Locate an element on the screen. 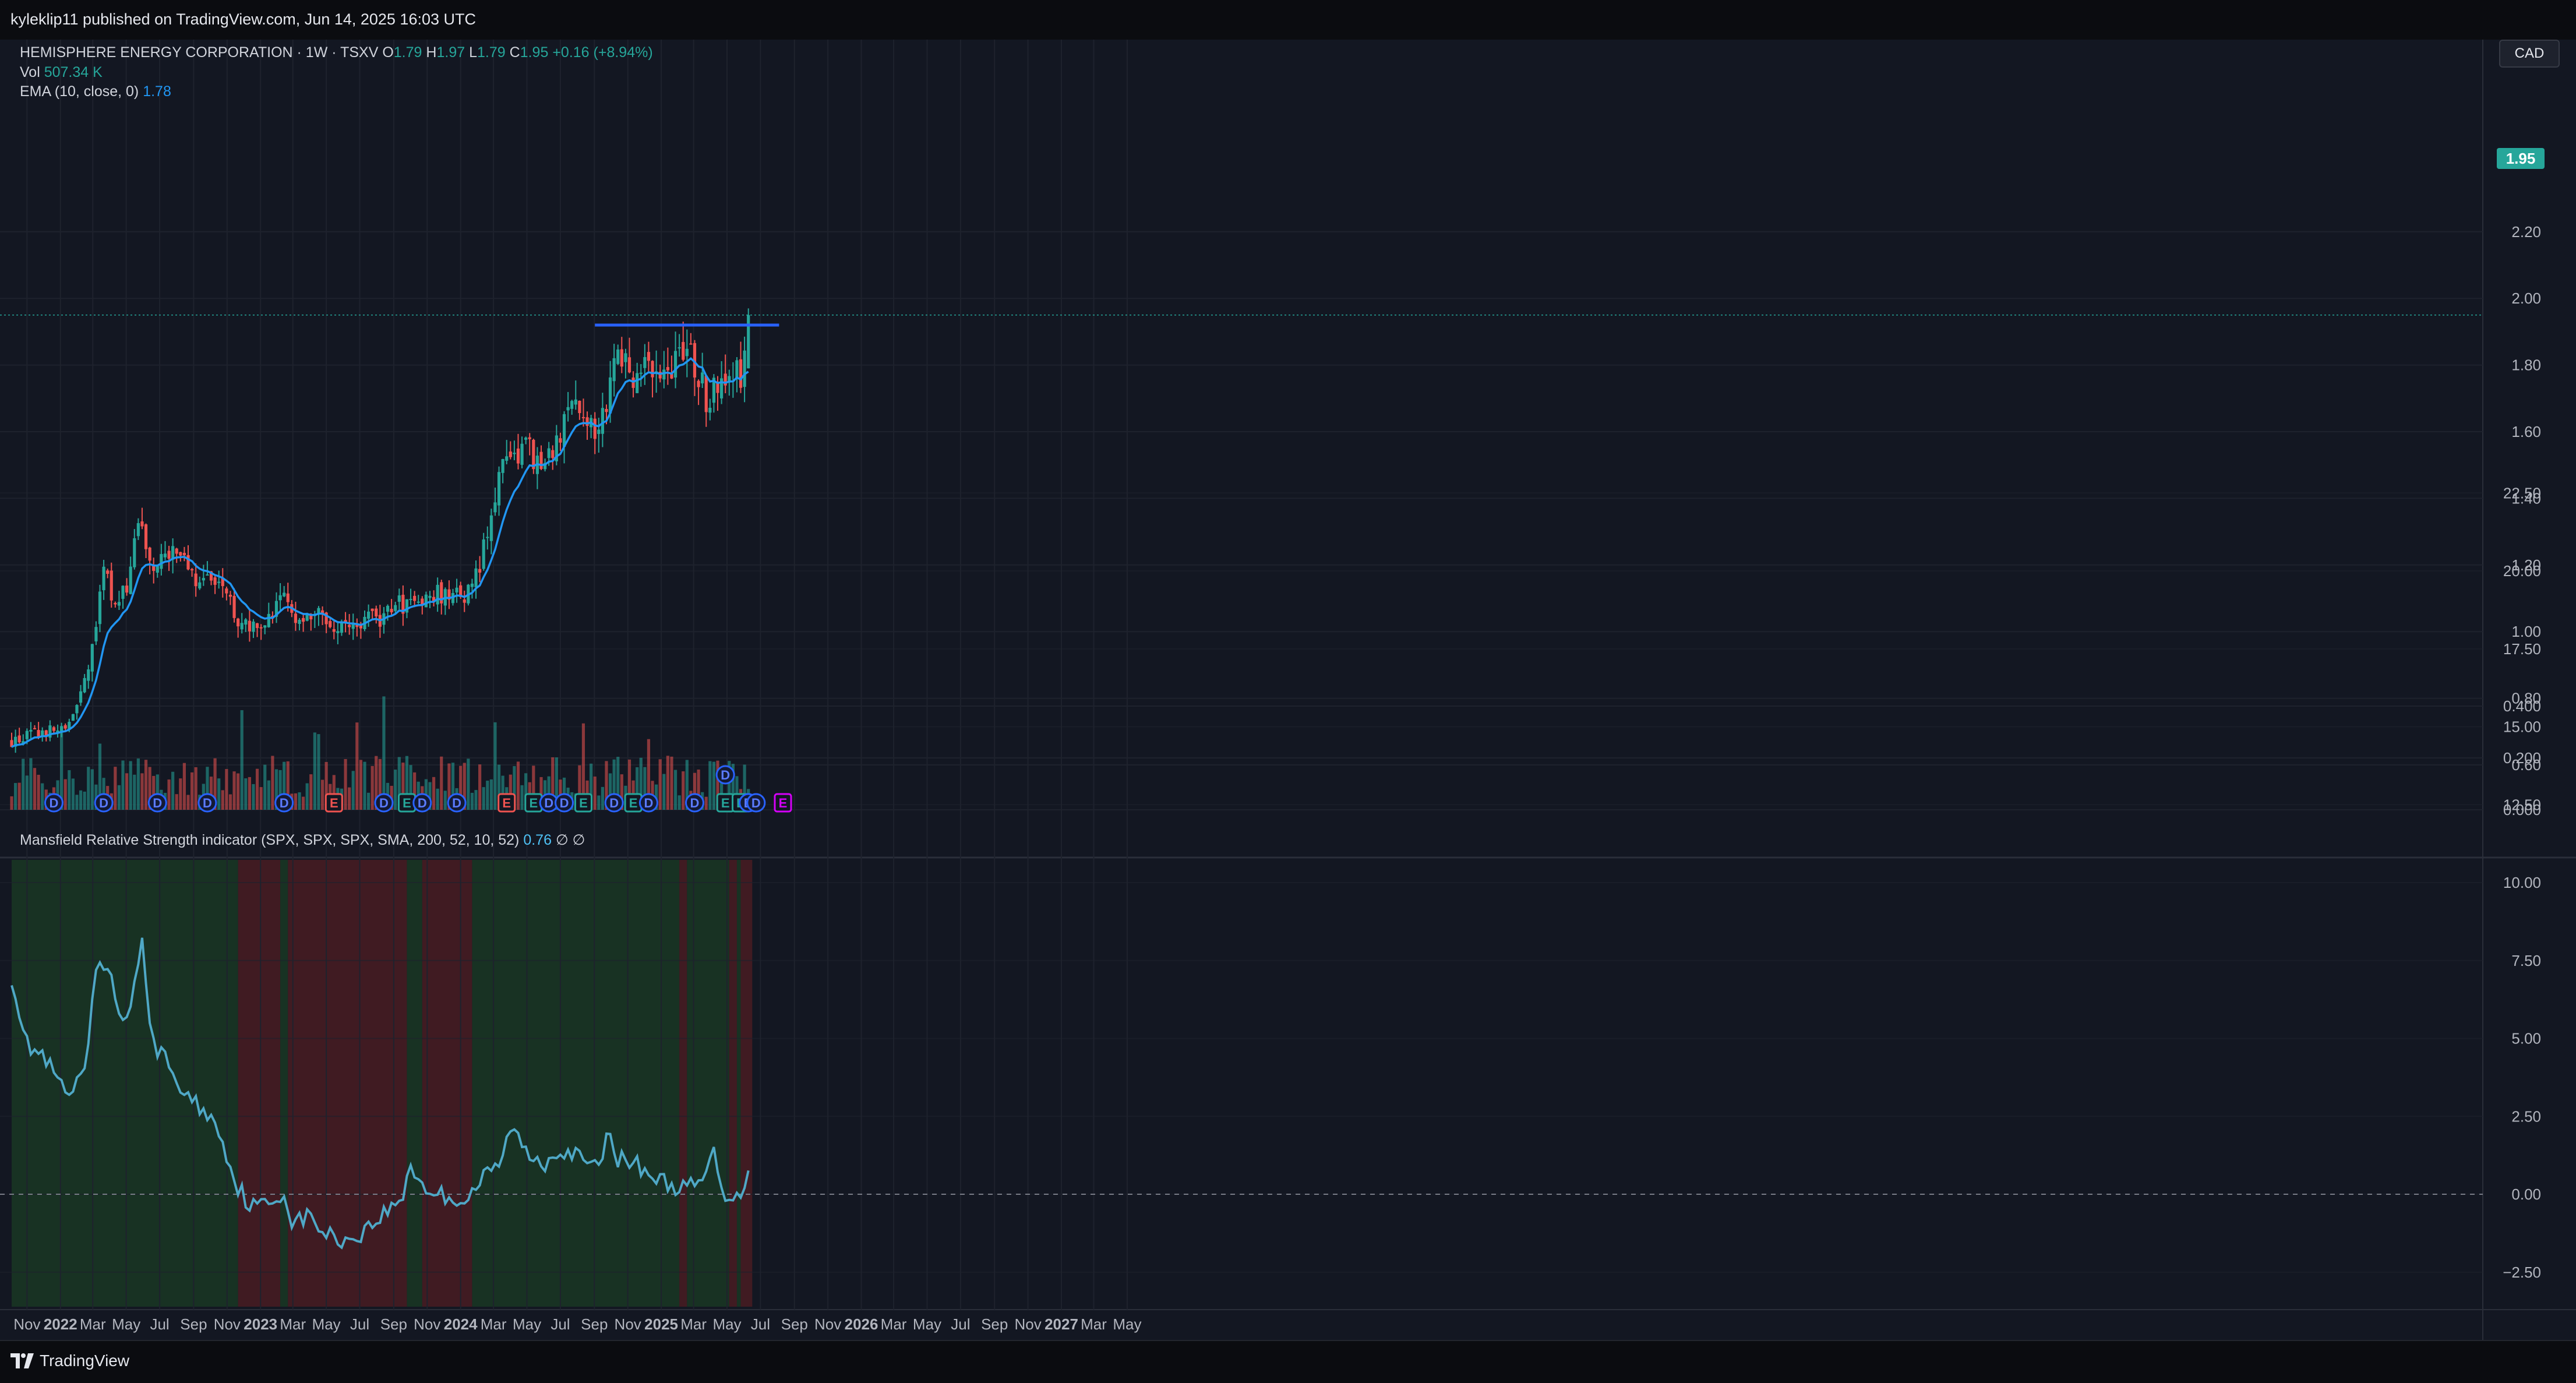  mansfield-bg-green is located at coordinates (414, 1083).